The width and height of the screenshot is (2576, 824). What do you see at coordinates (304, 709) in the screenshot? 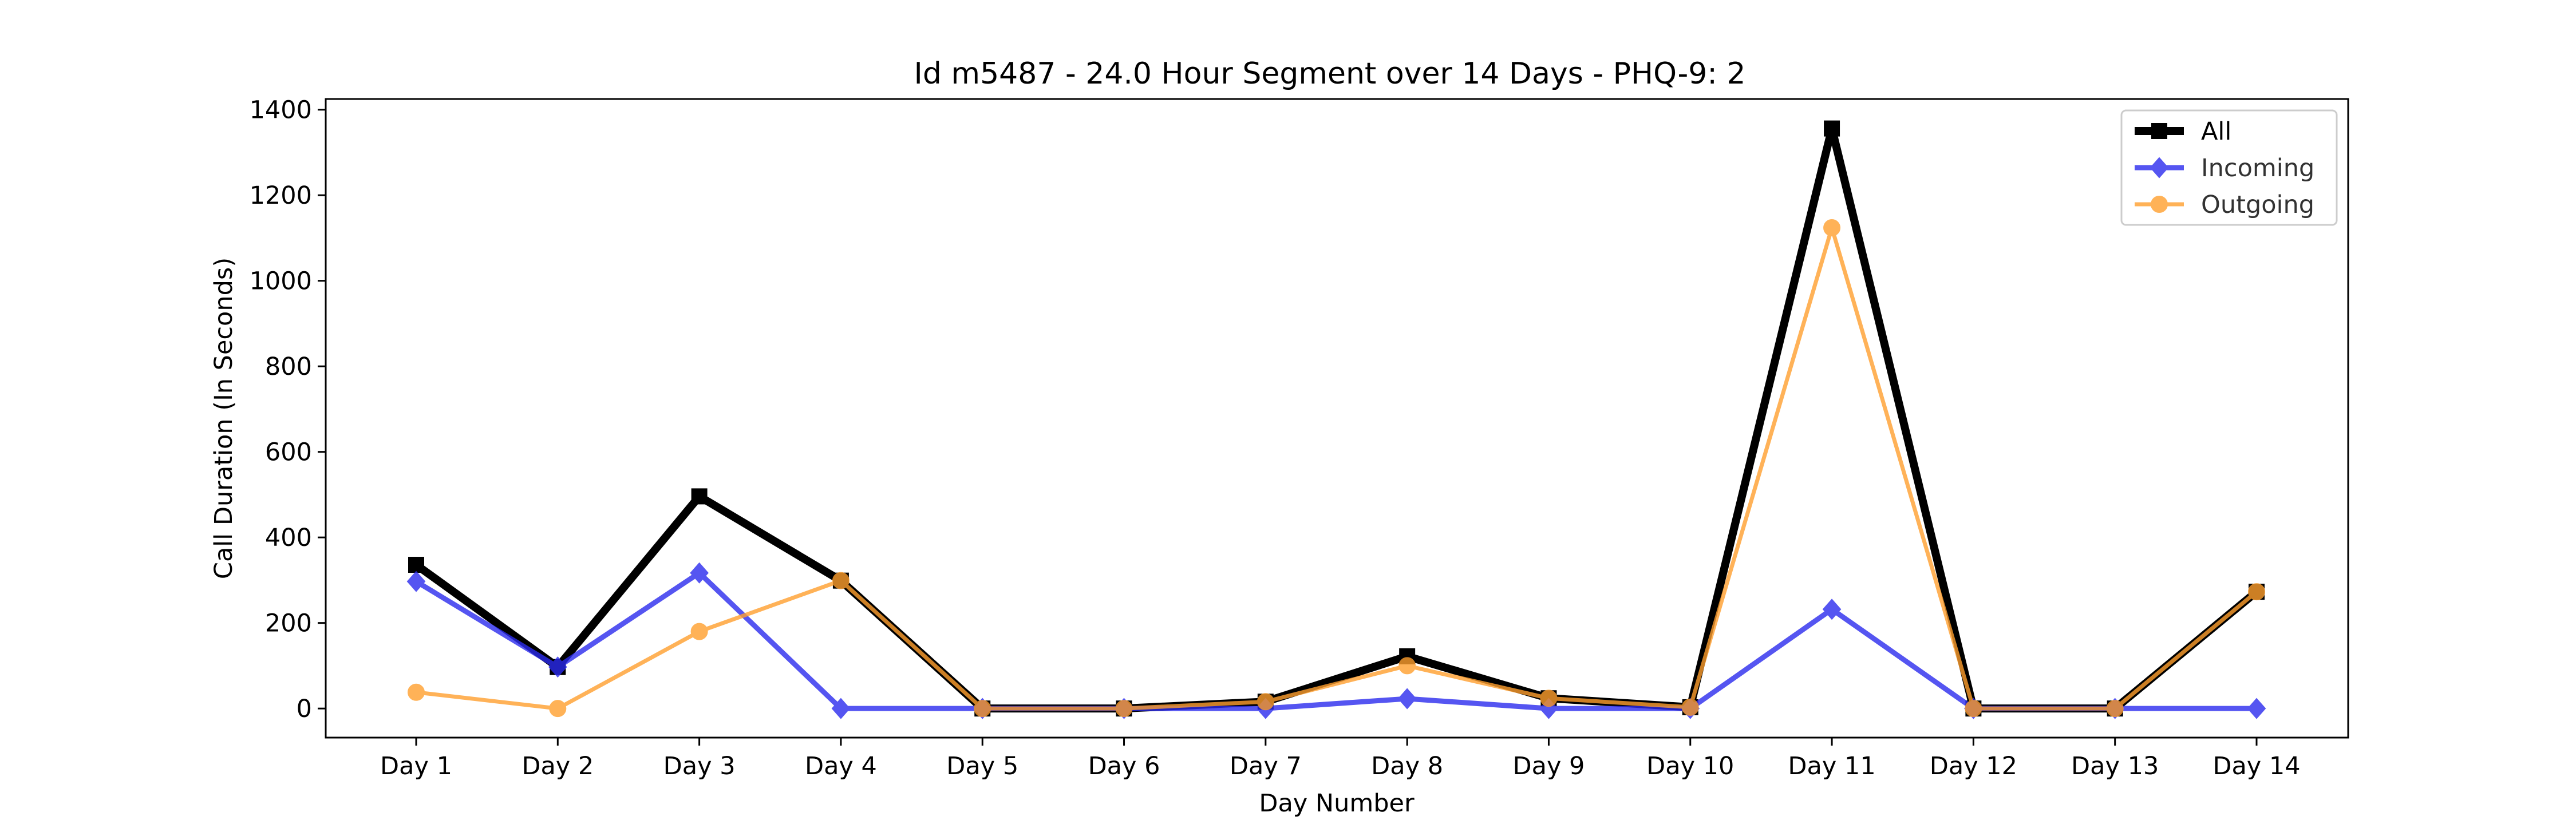
I see `y-tick-label: 0` at bounding box center [304, 709].